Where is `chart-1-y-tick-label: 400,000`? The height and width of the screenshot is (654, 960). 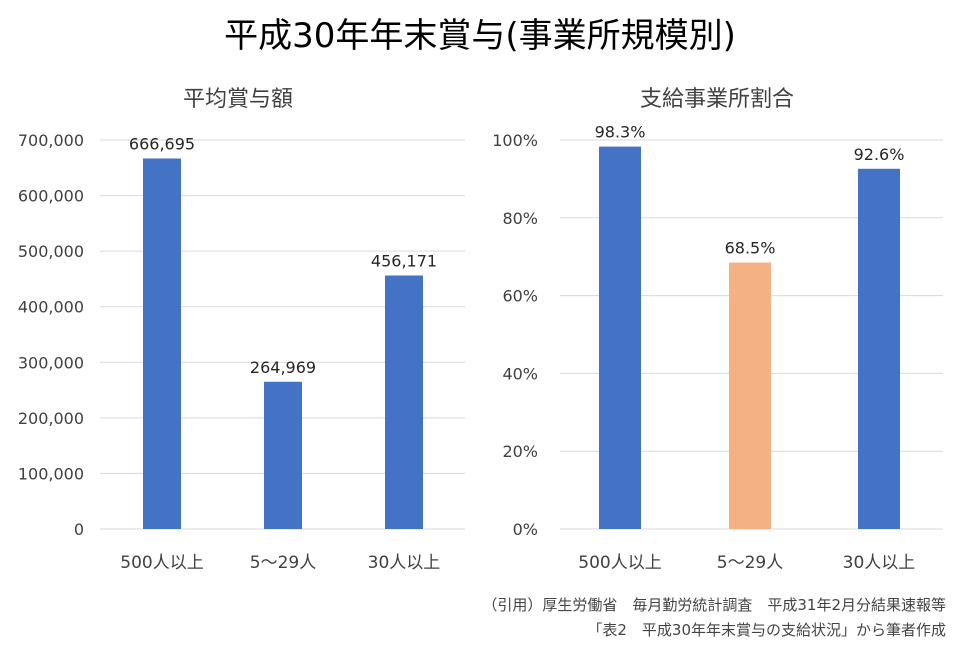
chart-1-y-tick-label: 400,000 is located at coordinates (51, 307).